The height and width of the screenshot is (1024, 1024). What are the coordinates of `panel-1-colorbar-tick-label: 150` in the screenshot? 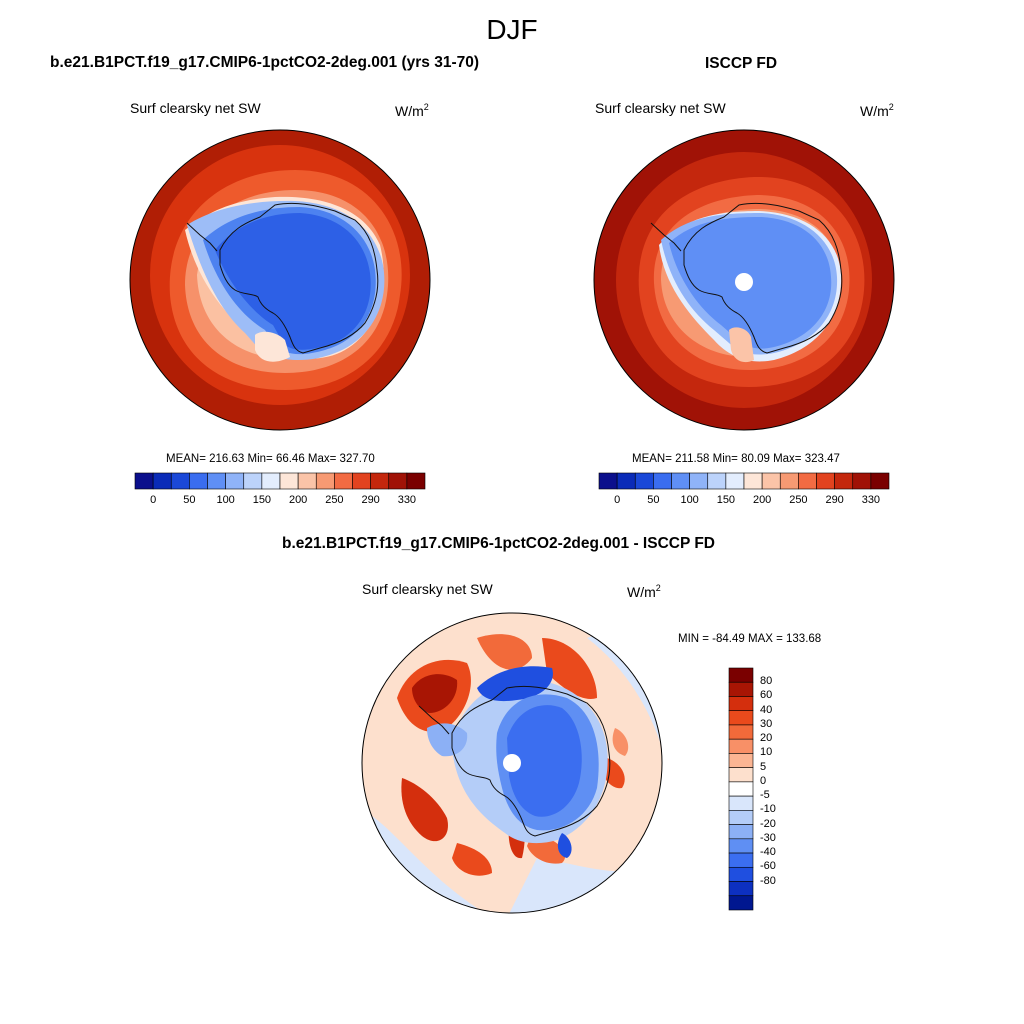 It's located at (262, 500).